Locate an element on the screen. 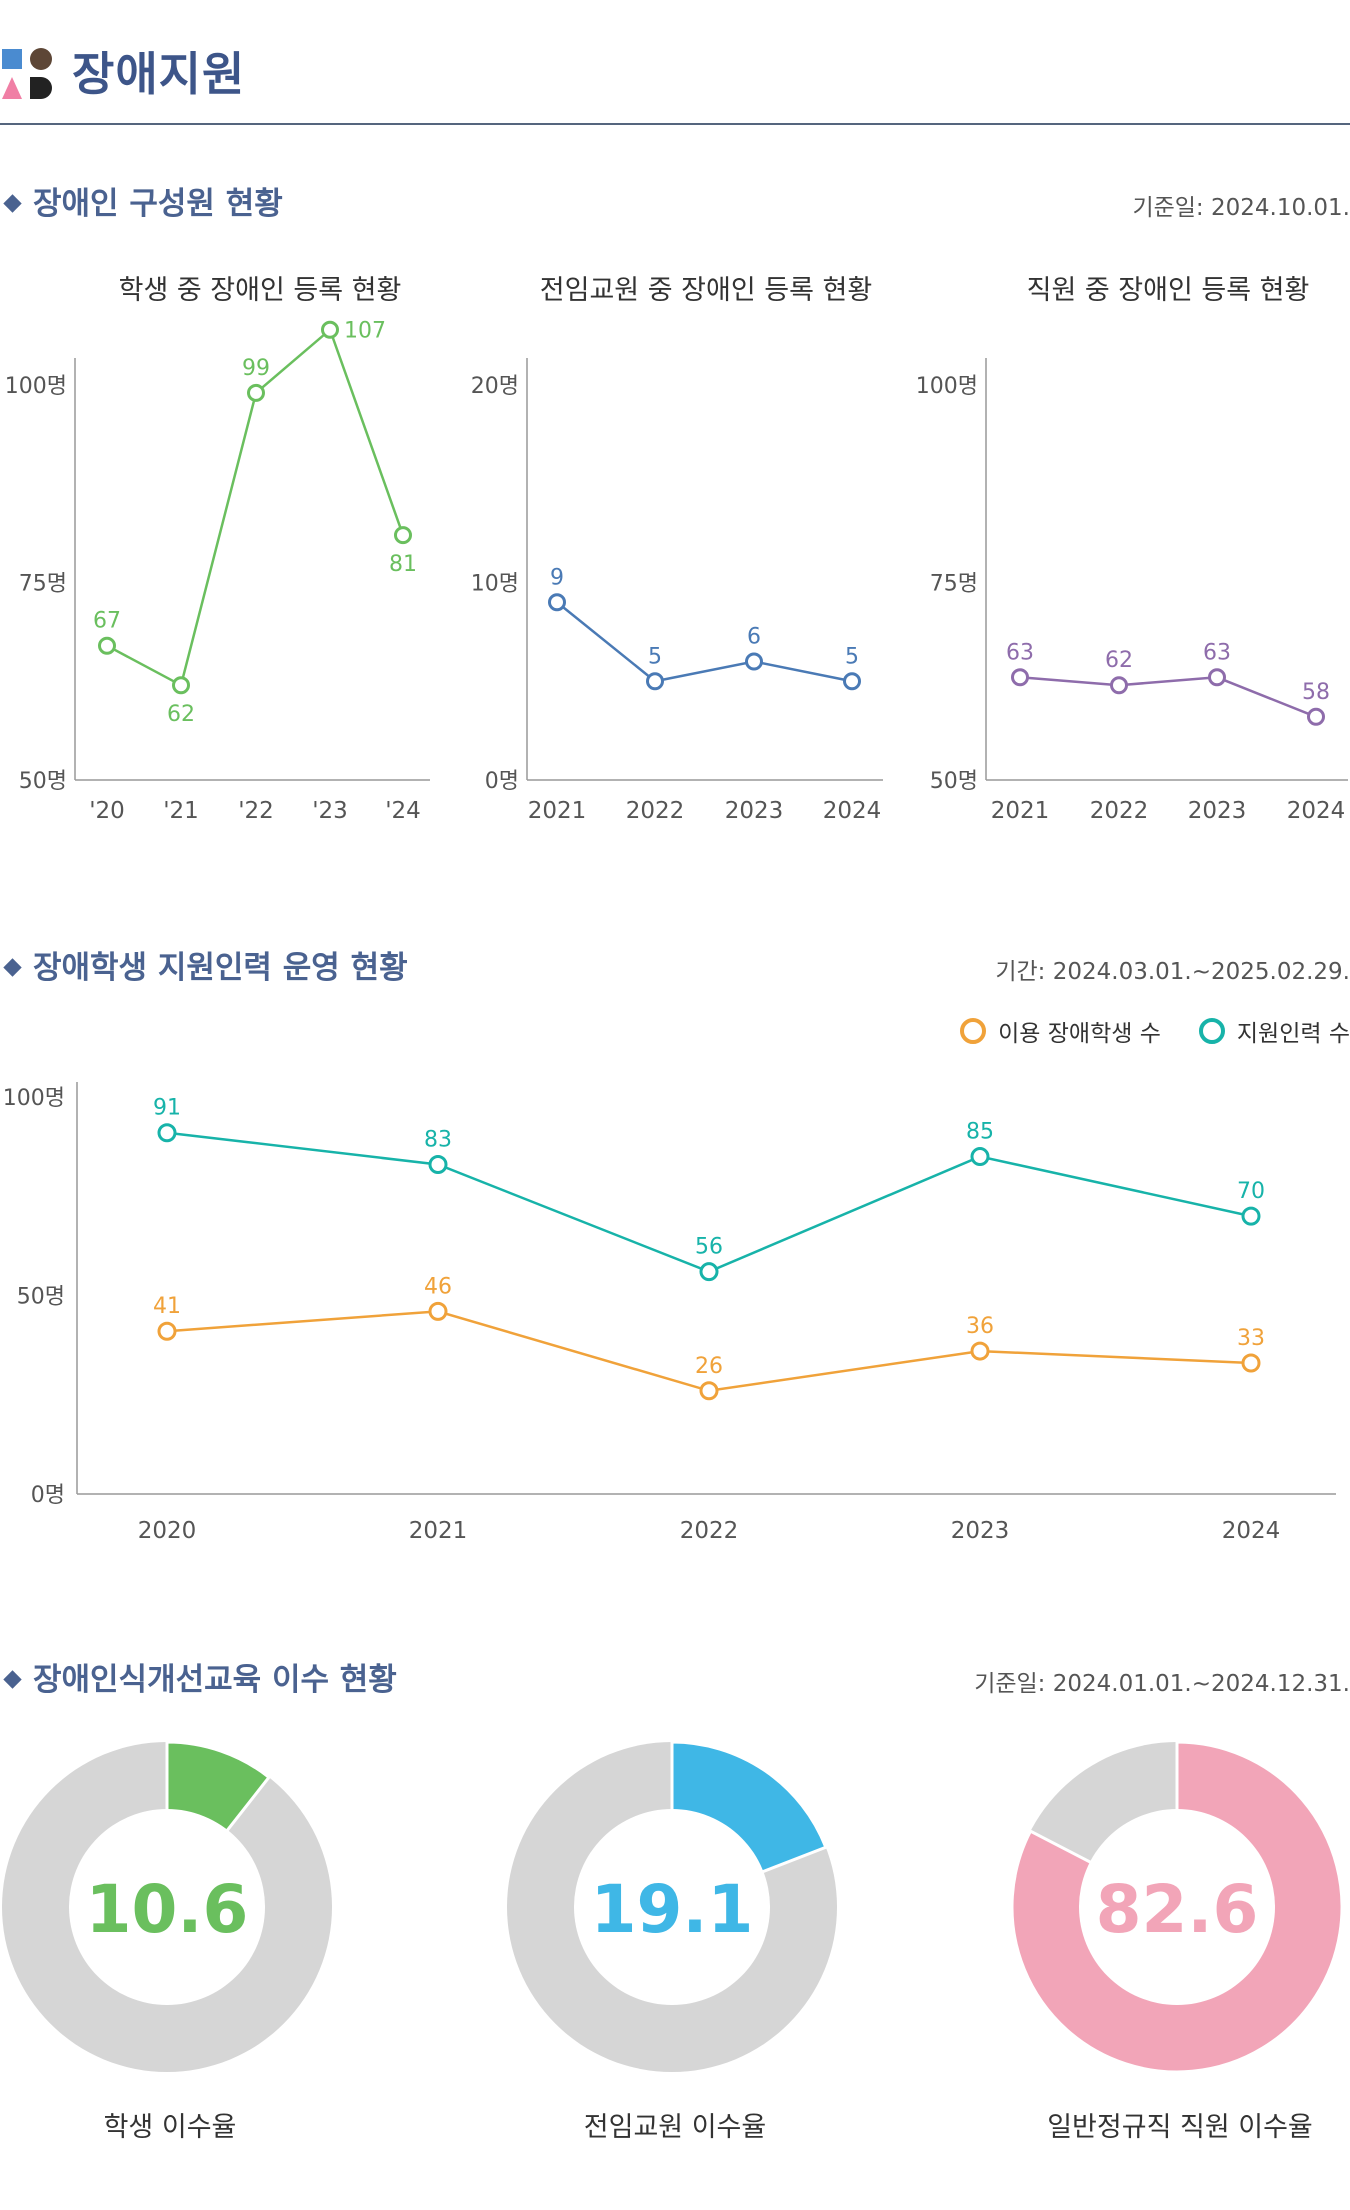 The image size is (1350, 2210). data-label: 26 is located at coordinates (709, 1366).